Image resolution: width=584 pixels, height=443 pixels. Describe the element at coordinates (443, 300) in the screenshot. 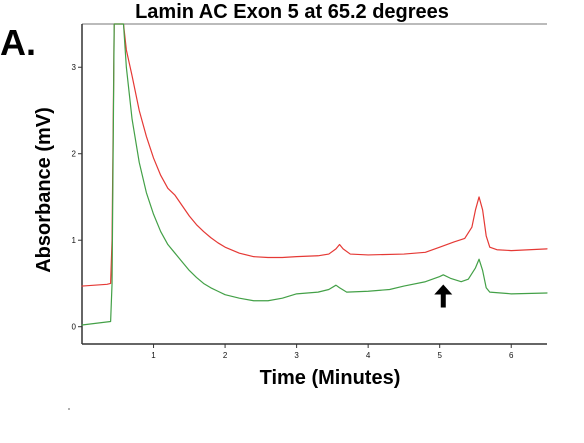

I see `arrow-shaft` at that location.